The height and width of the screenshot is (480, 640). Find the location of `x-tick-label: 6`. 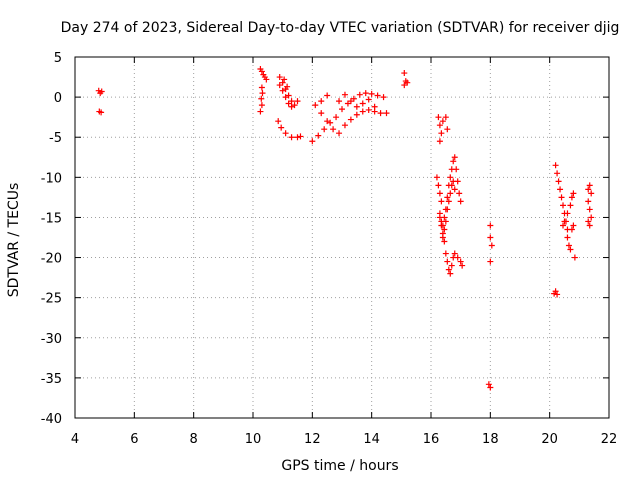

x-tick-label: 6 is located at coordinates (134, 439).